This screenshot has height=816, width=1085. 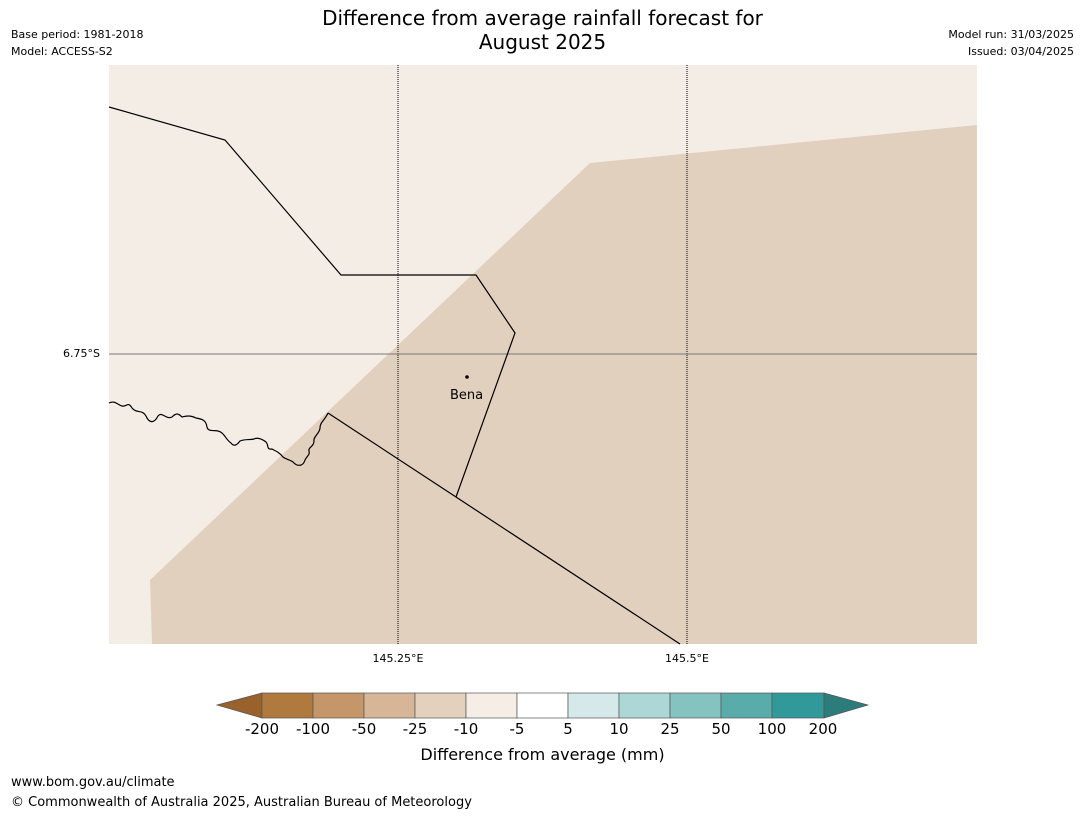 I want to click on colorbar-tick: 50, so click(x=721, y=729).